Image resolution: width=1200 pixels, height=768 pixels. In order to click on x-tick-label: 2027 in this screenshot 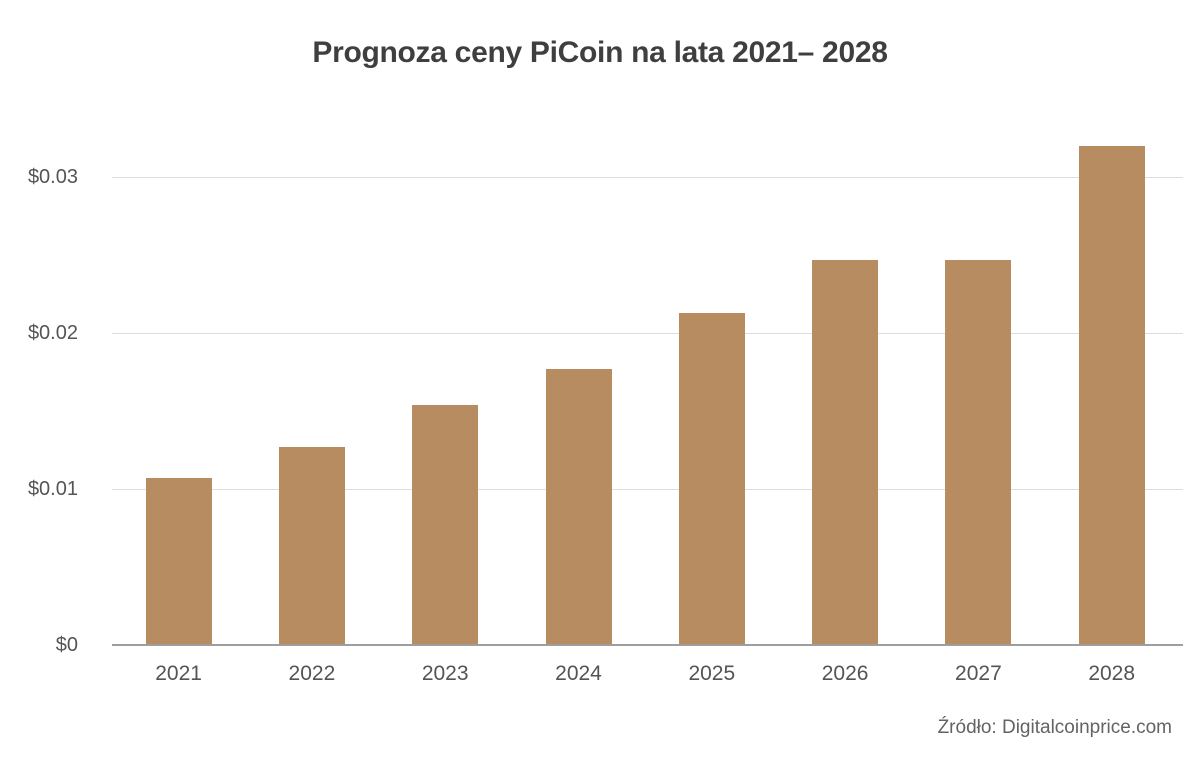, I will do `click(978, 673)`.